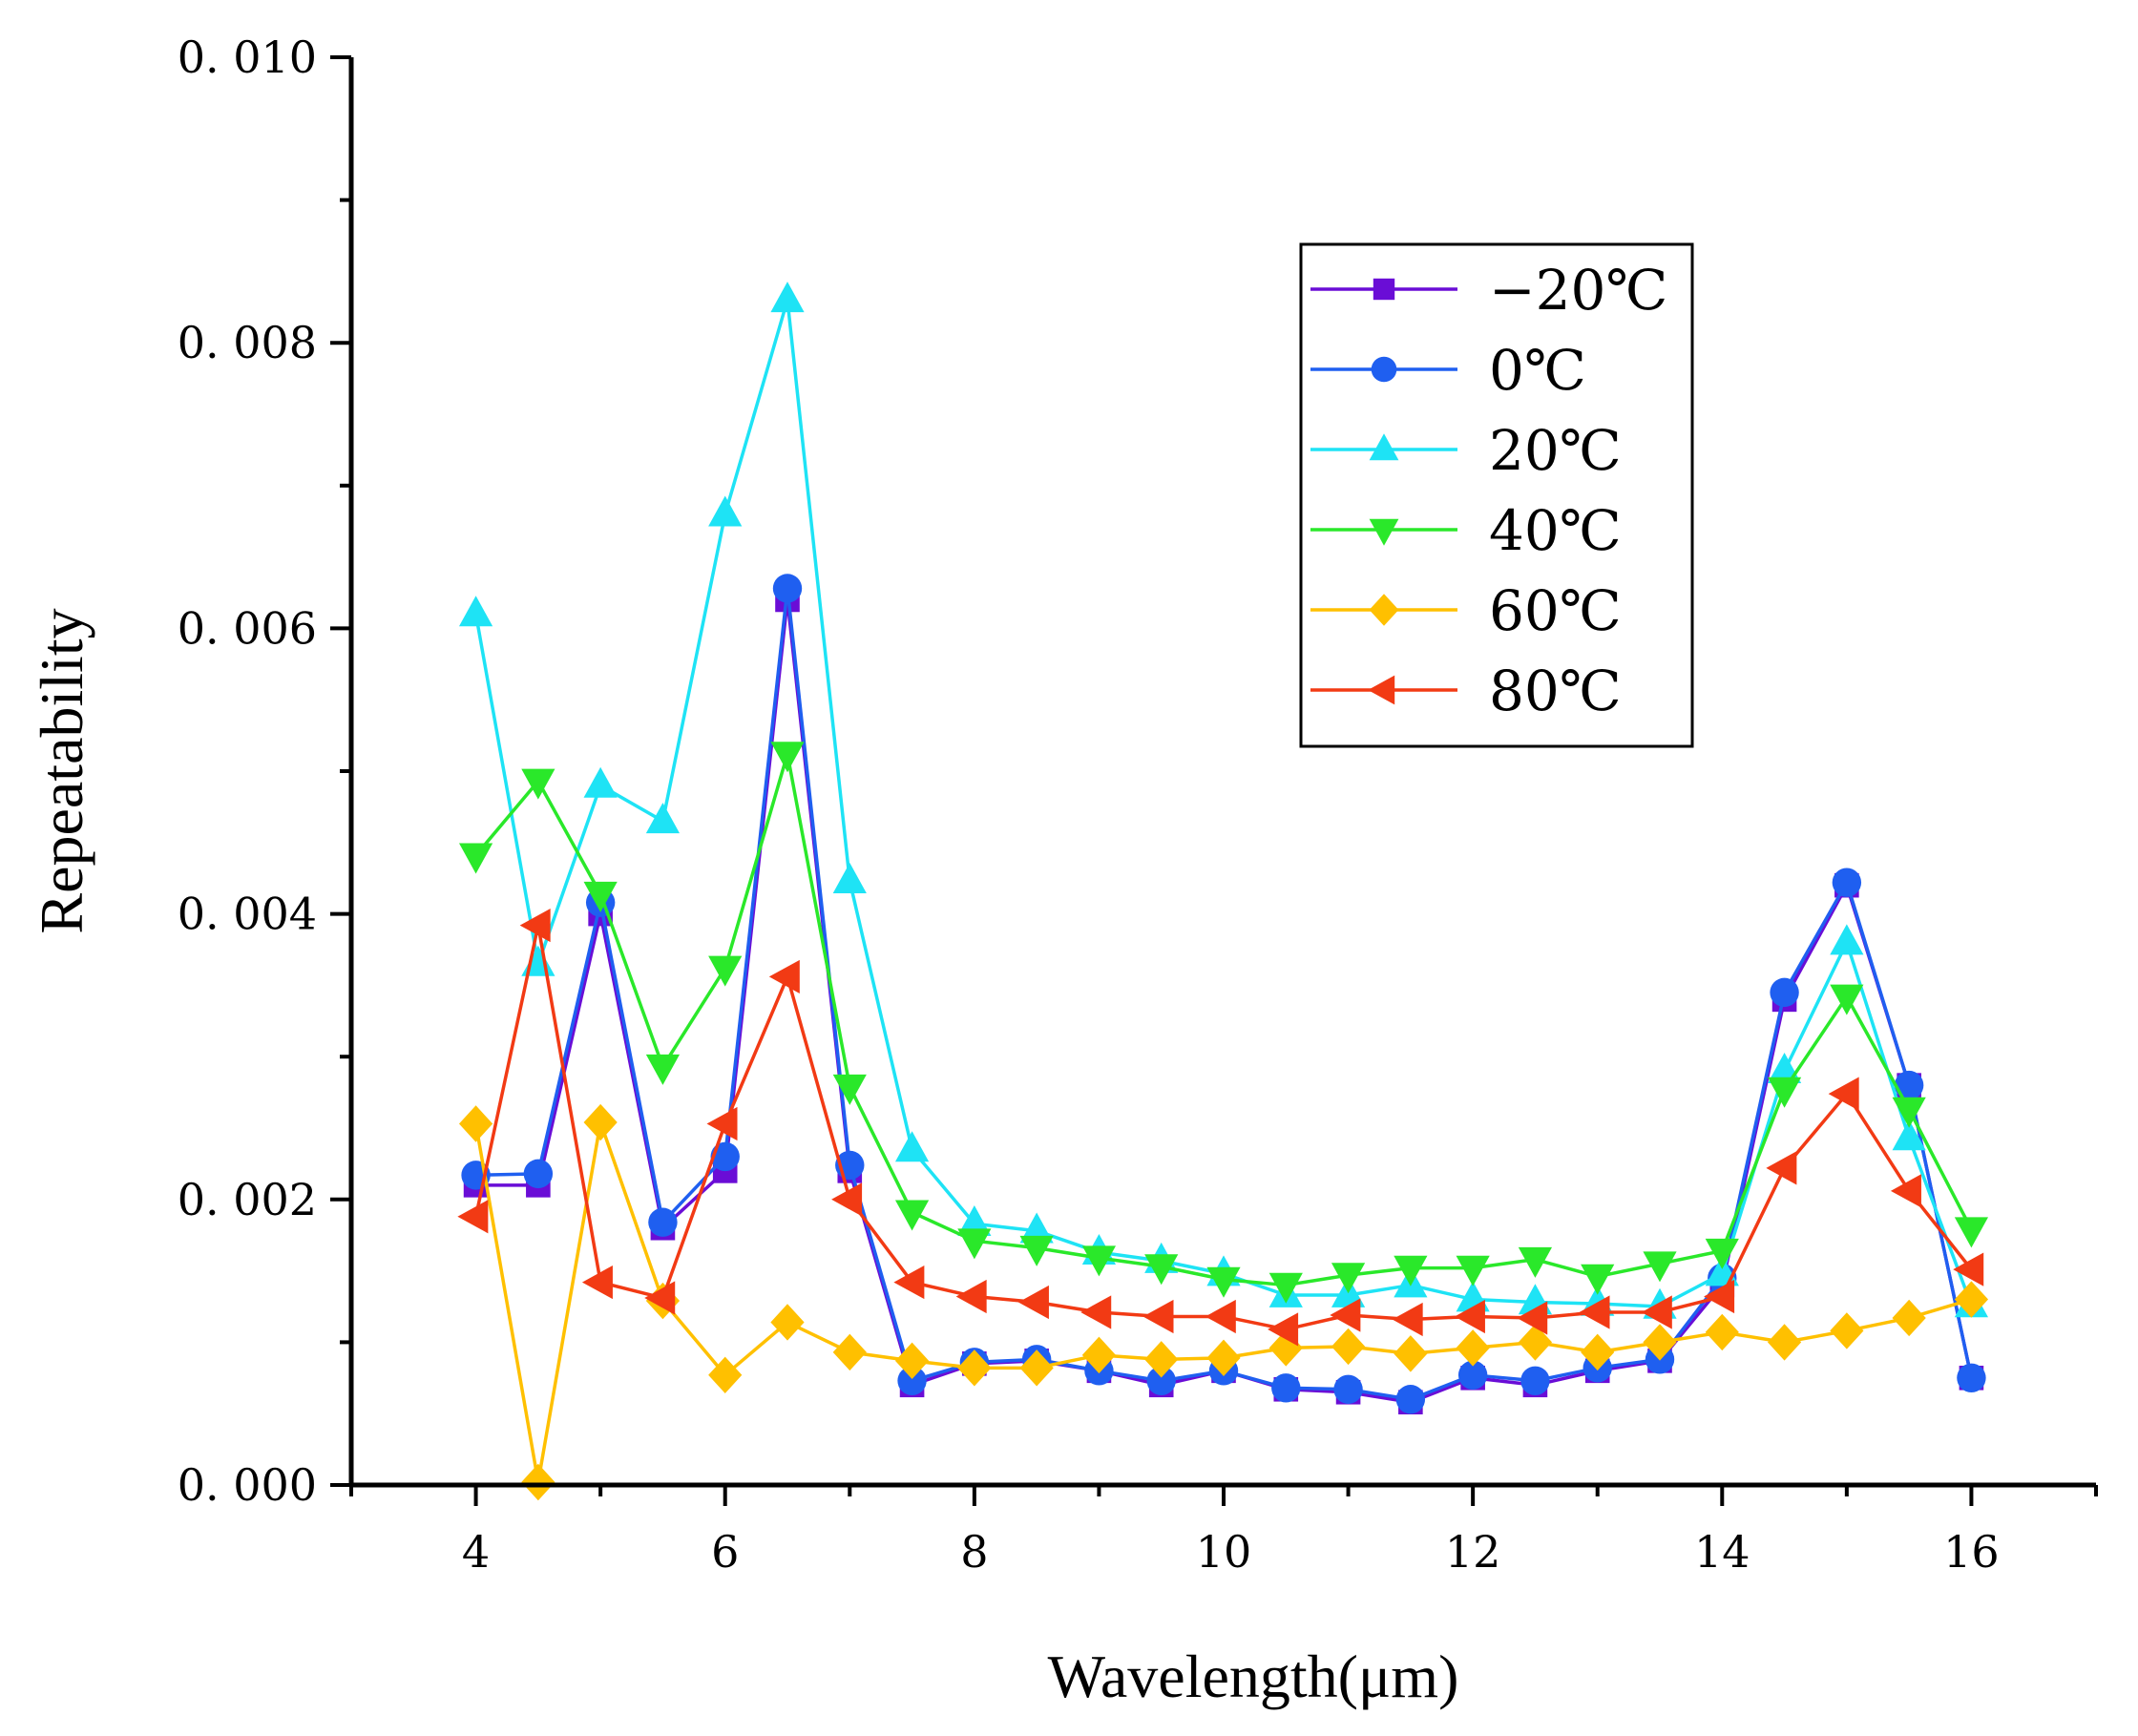 Image resolution: width=2138 pixels, height=1736 pixels. What do you see at coordinates (248, 342) in the screenshot?
I see `y-tick-label: 0. 008` at bounding box center [248, 342].